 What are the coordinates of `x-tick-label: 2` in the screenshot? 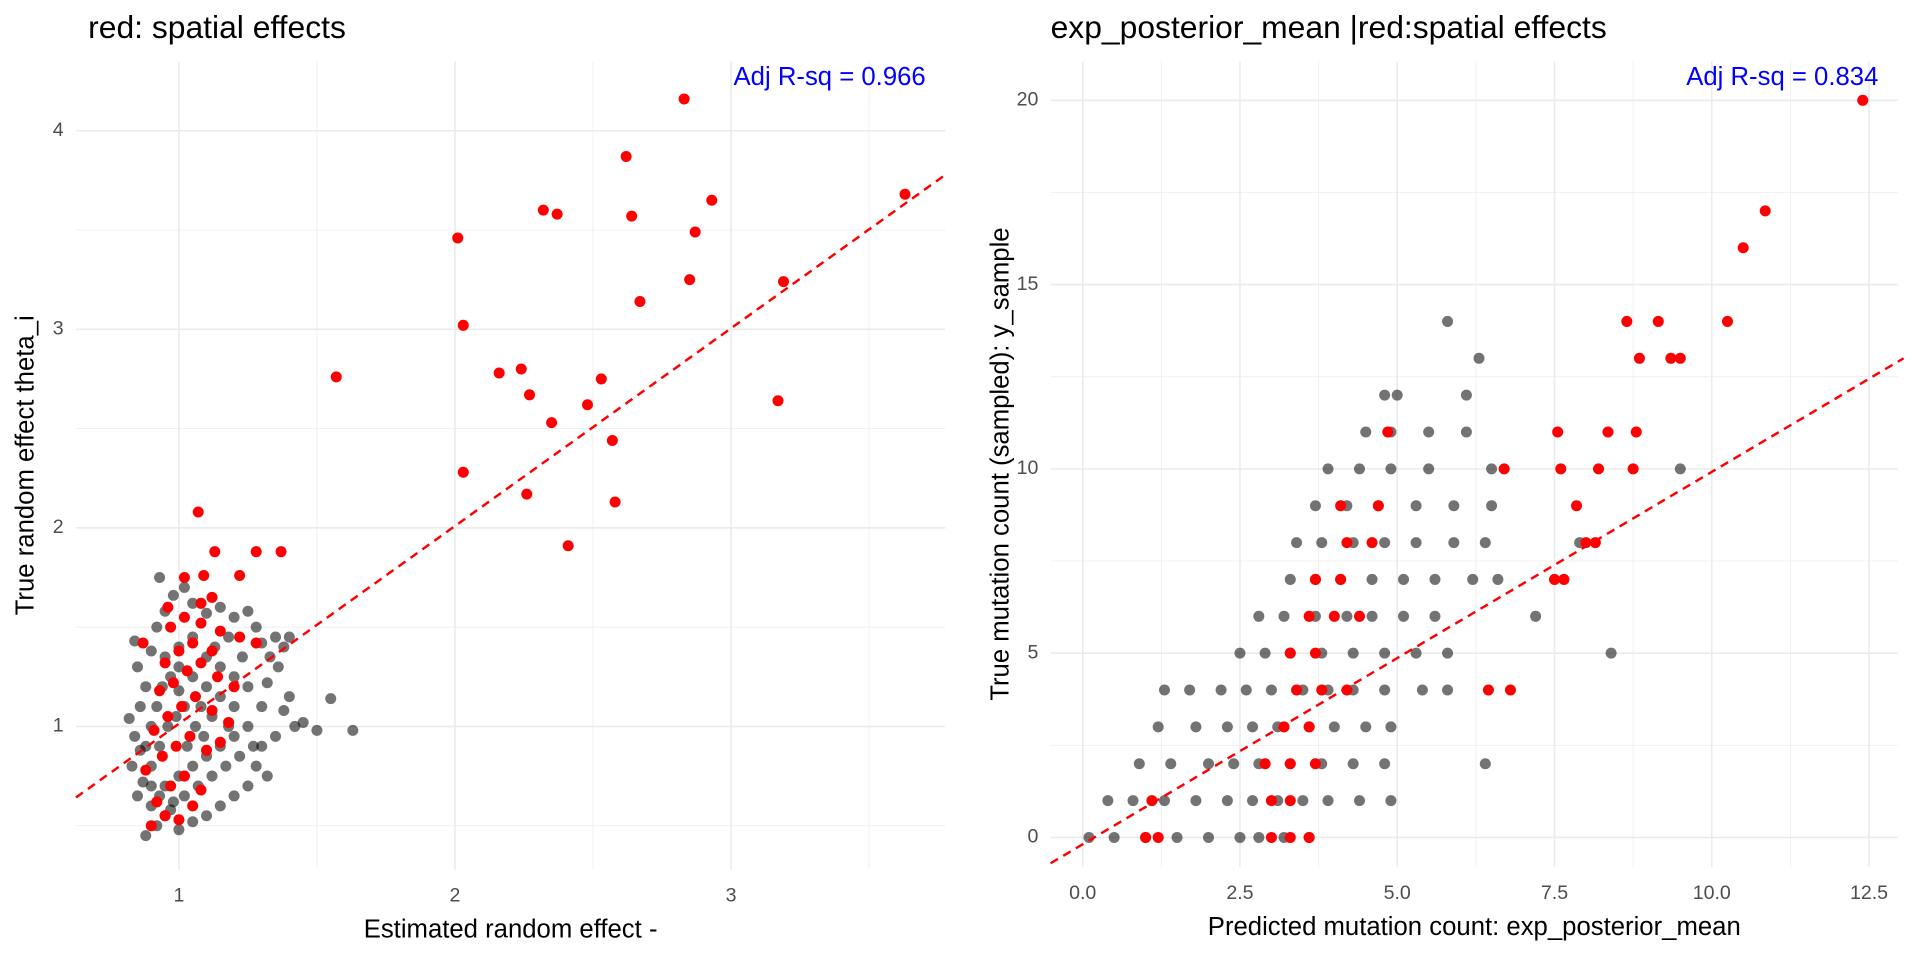 It's located at (455, 895).